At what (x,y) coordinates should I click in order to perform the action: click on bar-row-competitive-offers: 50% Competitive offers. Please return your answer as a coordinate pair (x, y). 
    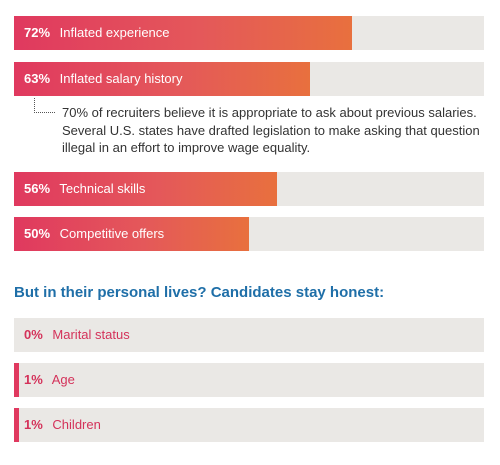
    Looking at the image, I should click on (249, 234).